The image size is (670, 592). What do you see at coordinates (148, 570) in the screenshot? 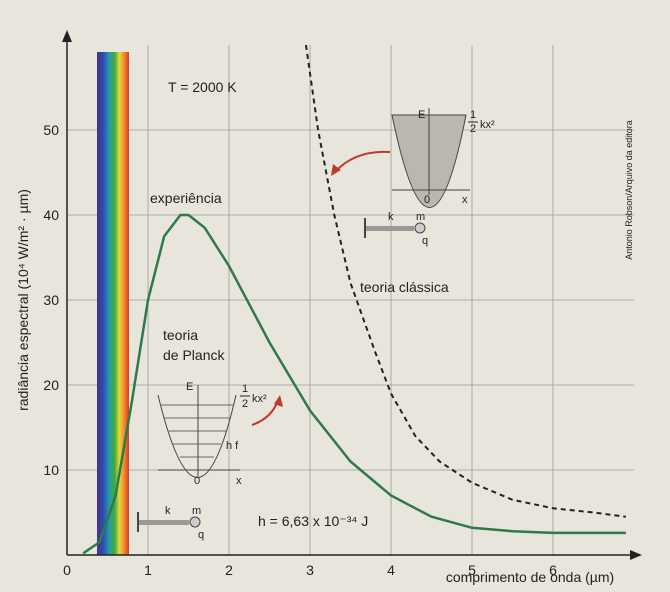
I see `x-tick-label: 1` at bounding box center [148, 570].